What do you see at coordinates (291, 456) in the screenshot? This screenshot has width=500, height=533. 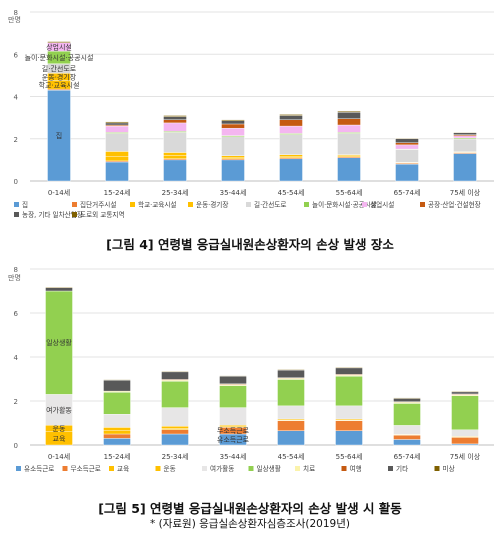 I see `x-tick-label: 45-54세` at bounding box center [291, 456].